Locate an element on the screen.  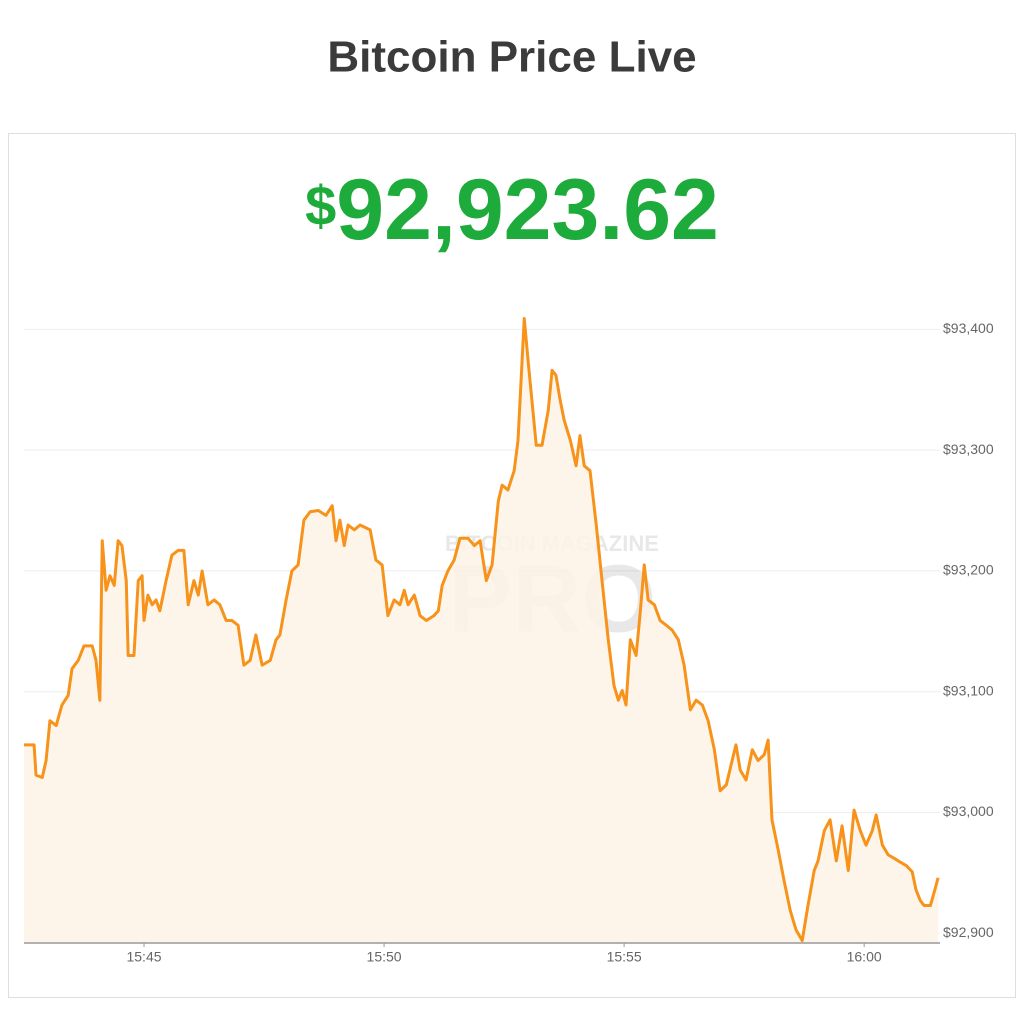
amount: 92,923.62 is located at coordinates (527, 210).